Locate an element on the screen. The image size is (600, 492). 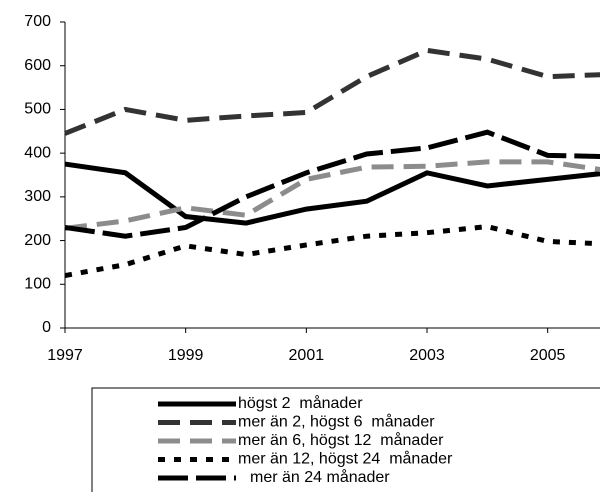
x-tick-label: 2005 is located at coordinates (548, 355).